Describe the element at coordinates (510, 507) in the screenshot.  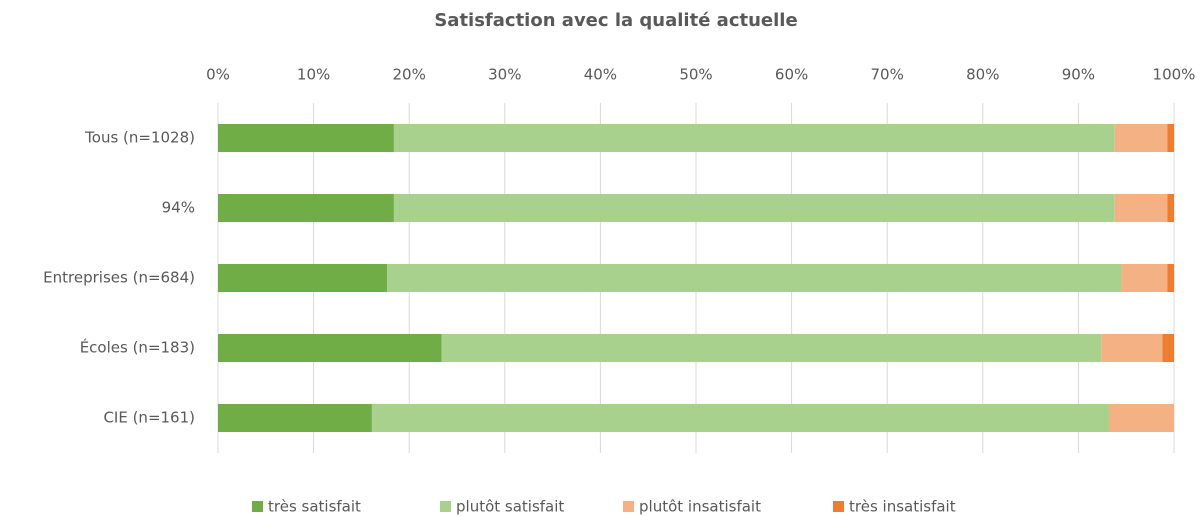
I see `legend-label: plutôt satisfait` at that location.